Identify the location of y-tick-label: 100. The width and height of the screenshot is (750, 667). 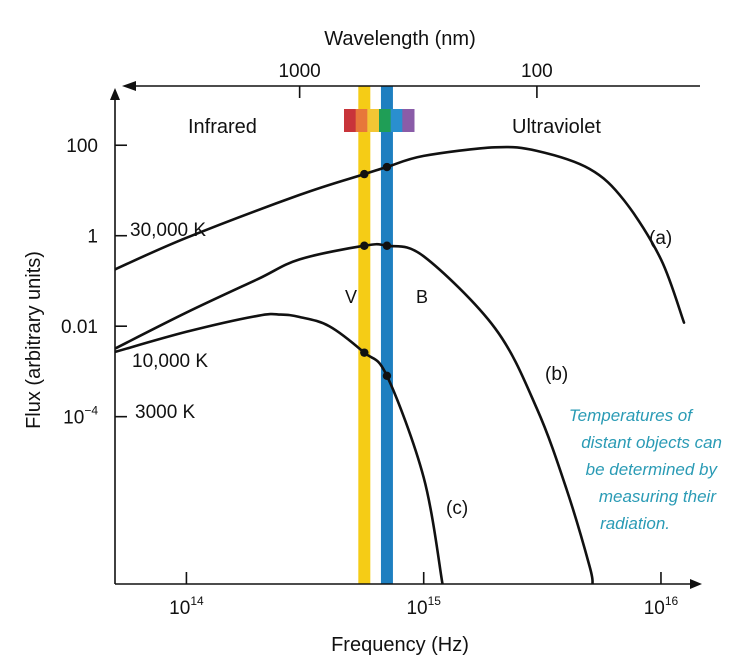
(82, 146).